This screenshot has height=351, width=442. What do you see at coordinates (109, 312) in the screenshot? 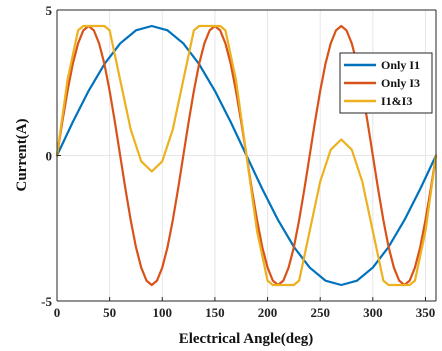
I see `x-tick-label: 50` at bounding box center [109, 312].